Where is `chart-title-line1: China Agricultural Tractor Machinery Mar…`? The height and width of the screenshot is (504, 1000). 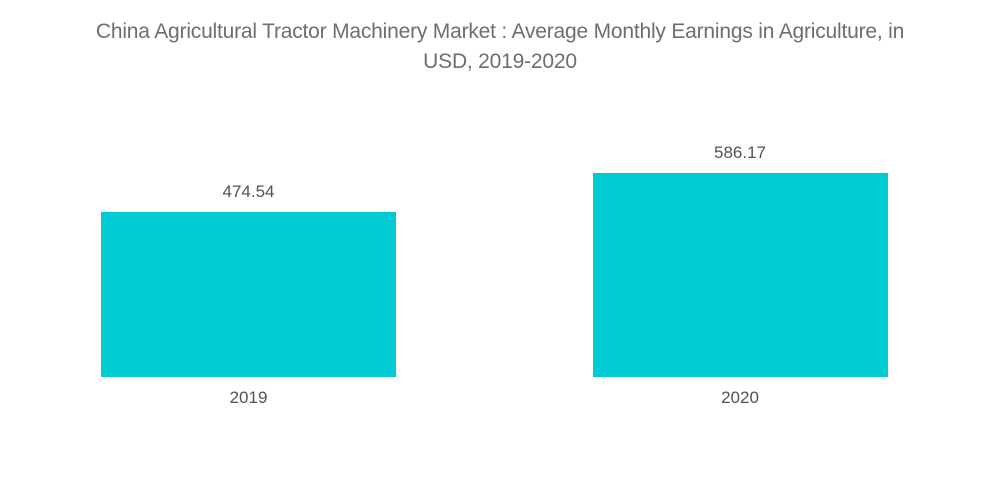
chart-title-line1: China Agricultural Tractor Machinery Mar… is located at coordinates (500, 31).